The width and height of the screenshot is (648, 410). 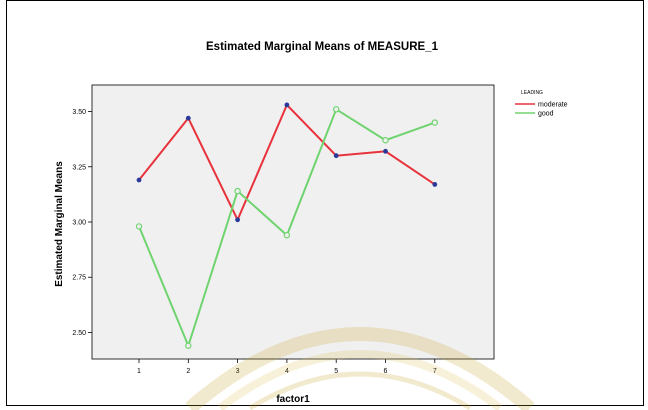 I want to click on y-tick-label: 3.50, so click(x=79, y=112).